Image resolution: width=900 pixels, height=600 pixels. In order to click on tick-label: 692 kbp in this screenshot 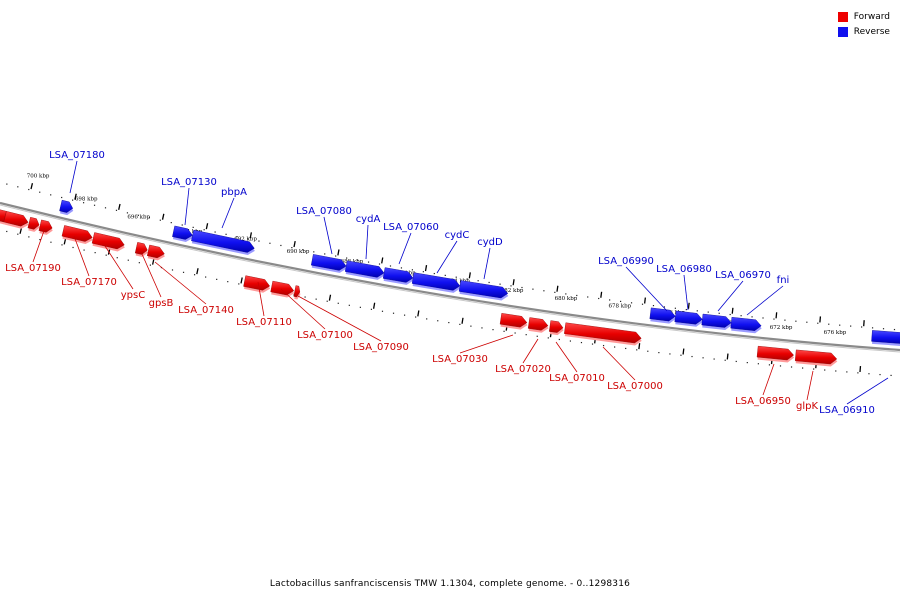, I will do `click(245, 239)`.